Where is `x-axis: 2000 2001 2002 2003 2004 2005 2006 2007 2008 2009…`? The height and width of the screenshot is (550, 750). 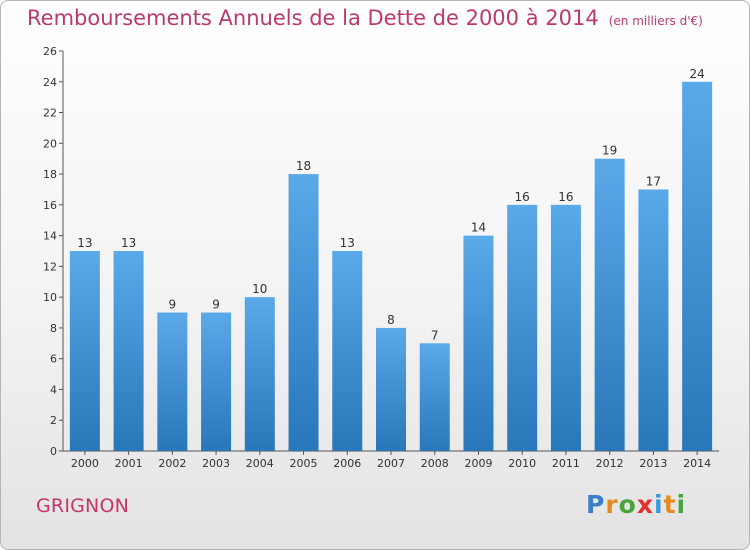
x-axis: 2000 2001 2002 2003 2004 2005 2006 2007 2008 2009… is located at coordinates (391, 460).